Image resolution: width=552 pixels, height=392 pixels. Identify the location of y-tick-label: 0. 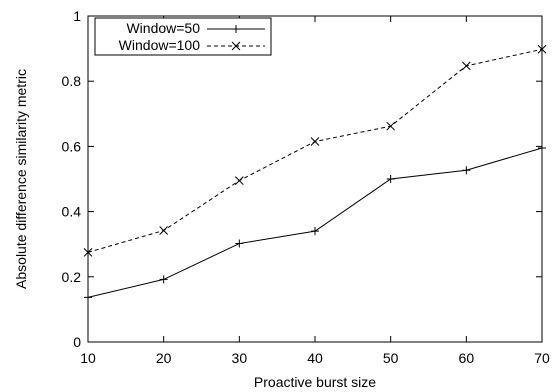
(77, 342).